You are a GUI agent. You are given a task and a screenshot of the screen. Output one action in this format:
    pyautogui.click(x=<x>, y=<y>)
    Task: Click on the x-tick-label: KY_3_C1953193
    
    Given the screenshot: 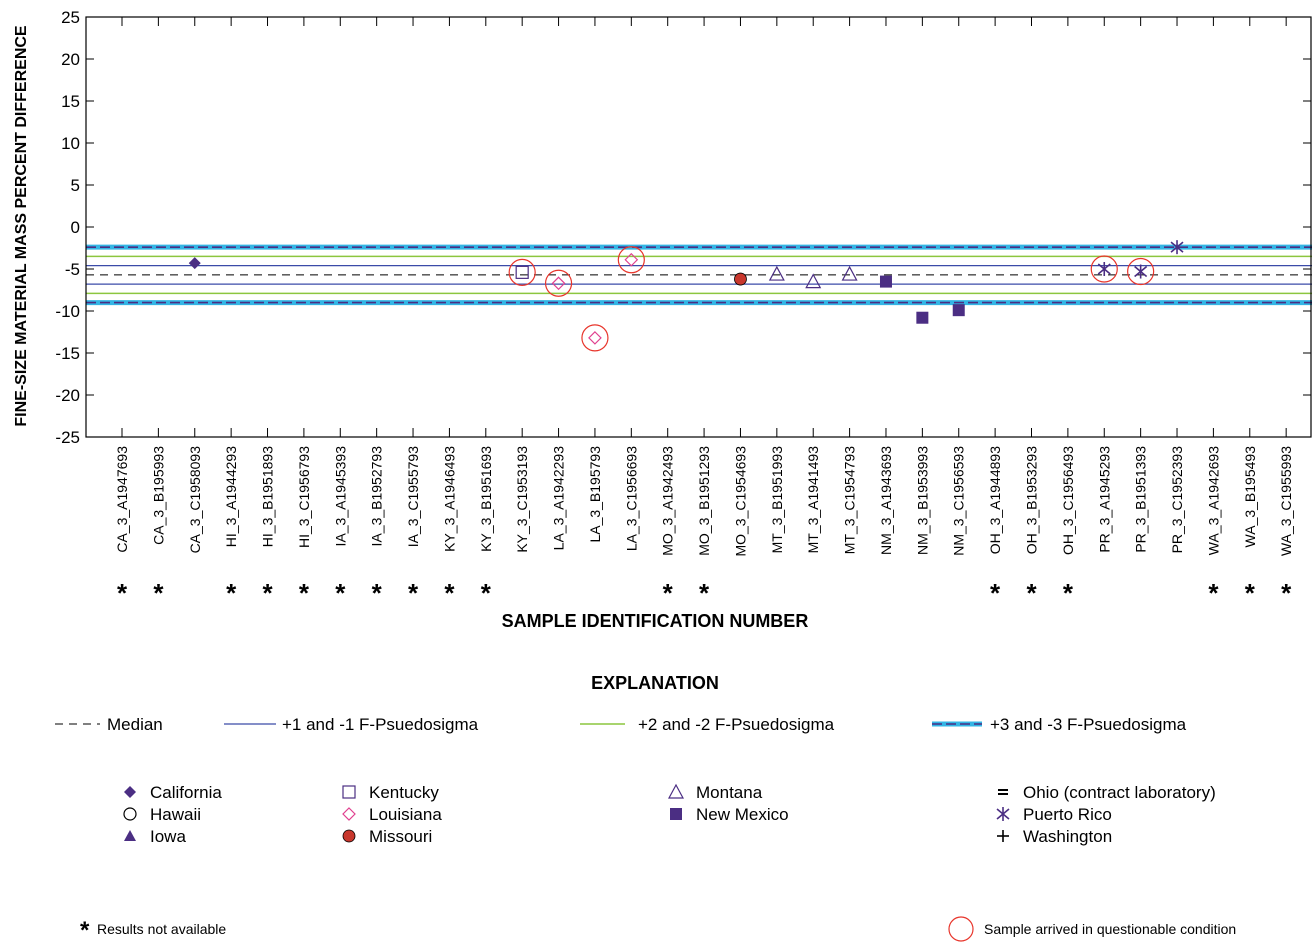 What is the action you would take?
    pyautogui.click(x=522, y=499)
    